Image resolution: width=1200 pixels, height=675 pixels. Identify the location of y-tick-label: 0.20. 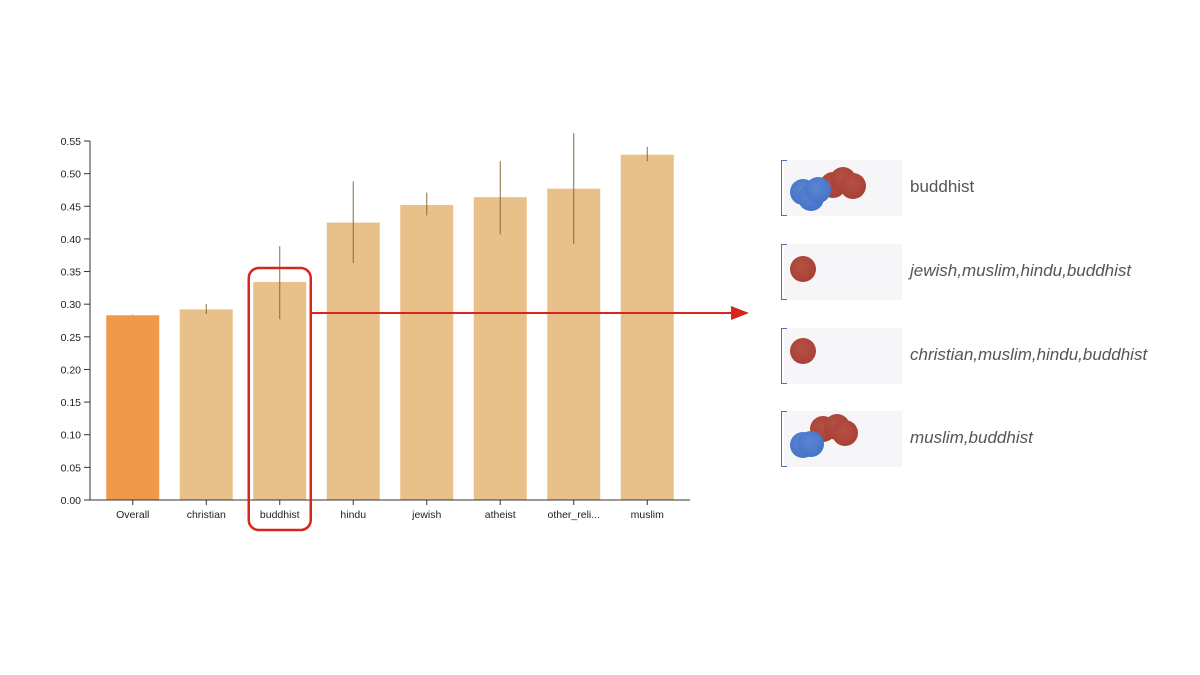
(71, 370).